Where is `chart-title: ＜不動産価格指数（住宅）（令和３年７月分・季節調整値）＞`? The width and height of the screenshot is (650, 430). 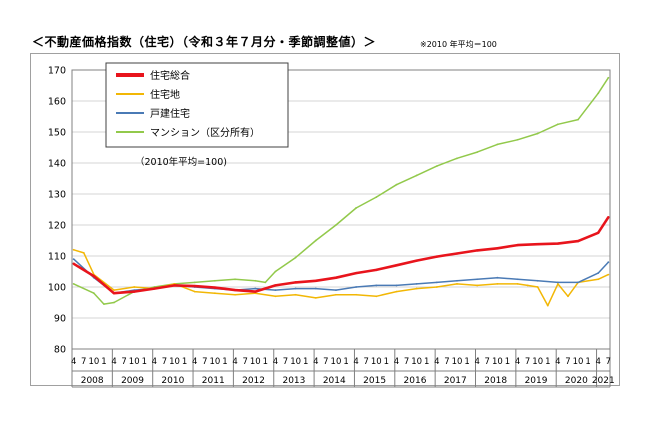
chart-title: ＜不動産価格指数（住宅）（令和３年７月分・季節調整値）＞ is located at coordinates (204, 42).